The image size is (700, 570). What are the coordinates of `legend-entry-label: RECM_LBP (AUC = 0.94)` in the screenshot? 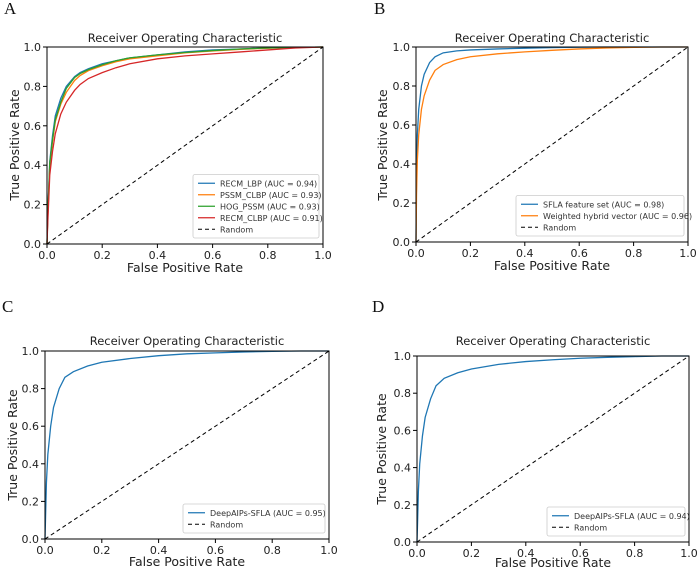 It's located at (268, 183).